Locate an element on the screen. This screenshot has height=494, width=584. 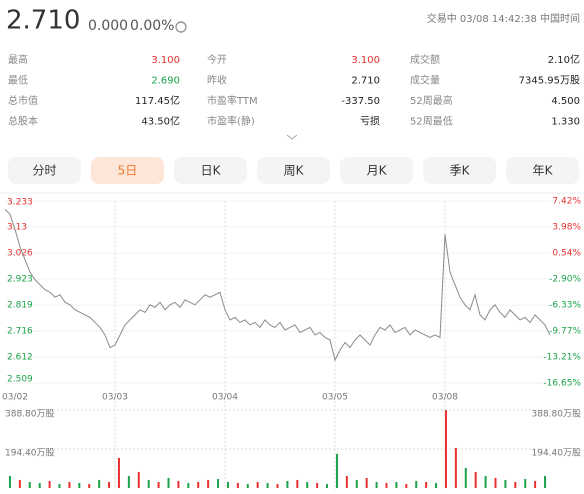
expand-chevron is located at coordinates (292, 137).